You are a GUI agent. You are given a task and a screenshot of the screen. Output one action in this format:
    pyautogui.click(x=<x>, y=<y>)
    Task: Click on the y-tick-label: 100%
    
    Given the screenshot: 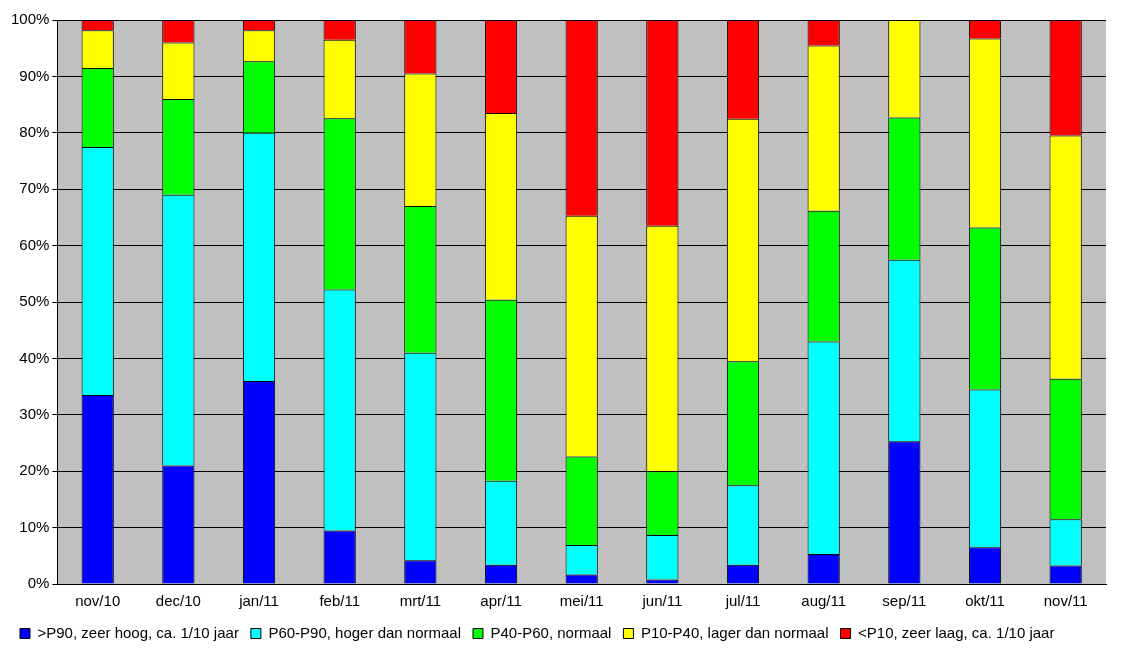 What is the action you would take?
    pyautogui.click(x=30, y=19)
    